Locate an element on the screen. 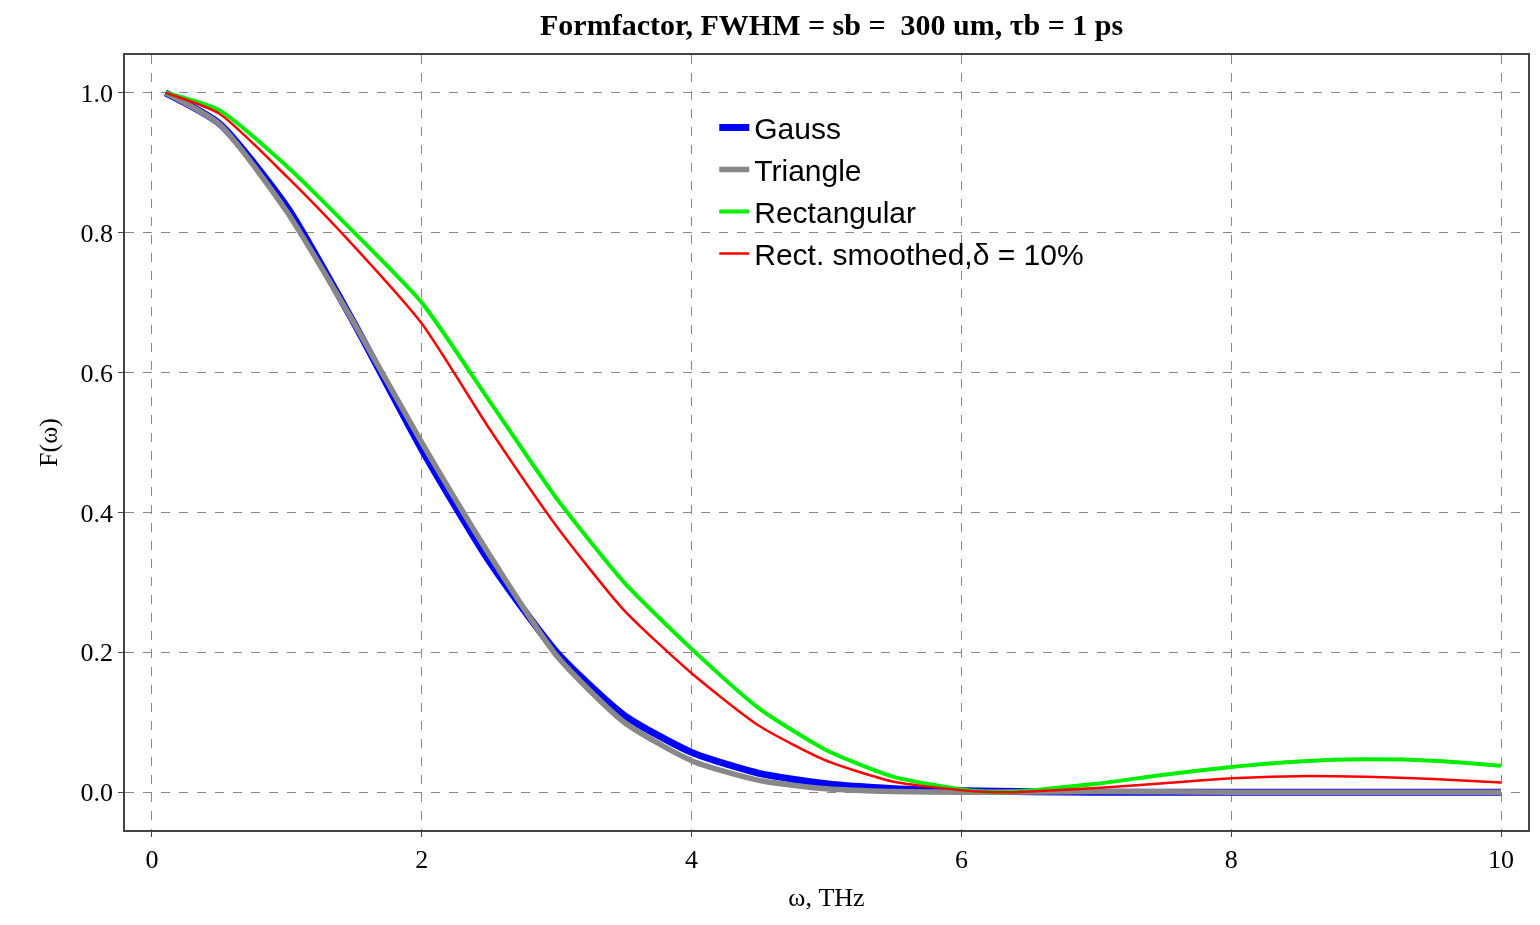  x-tick-label: 10 is located at coordinates (1501, 859).